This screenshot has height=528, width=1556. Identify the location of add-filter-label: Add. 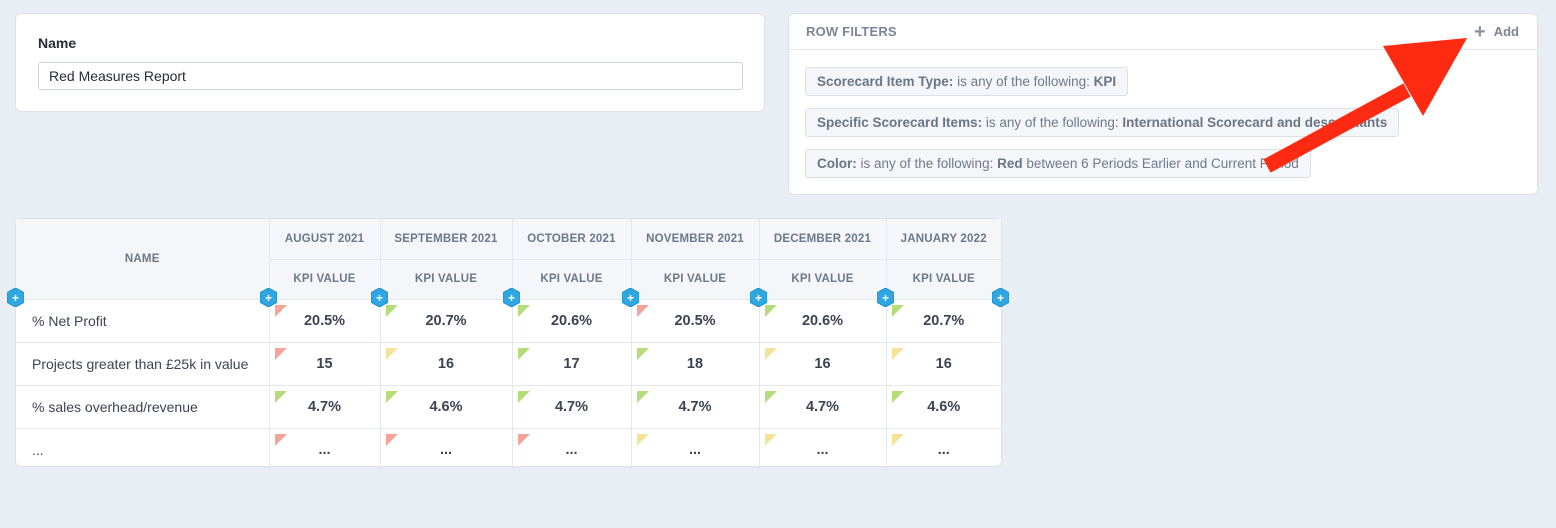
(1506, 31).